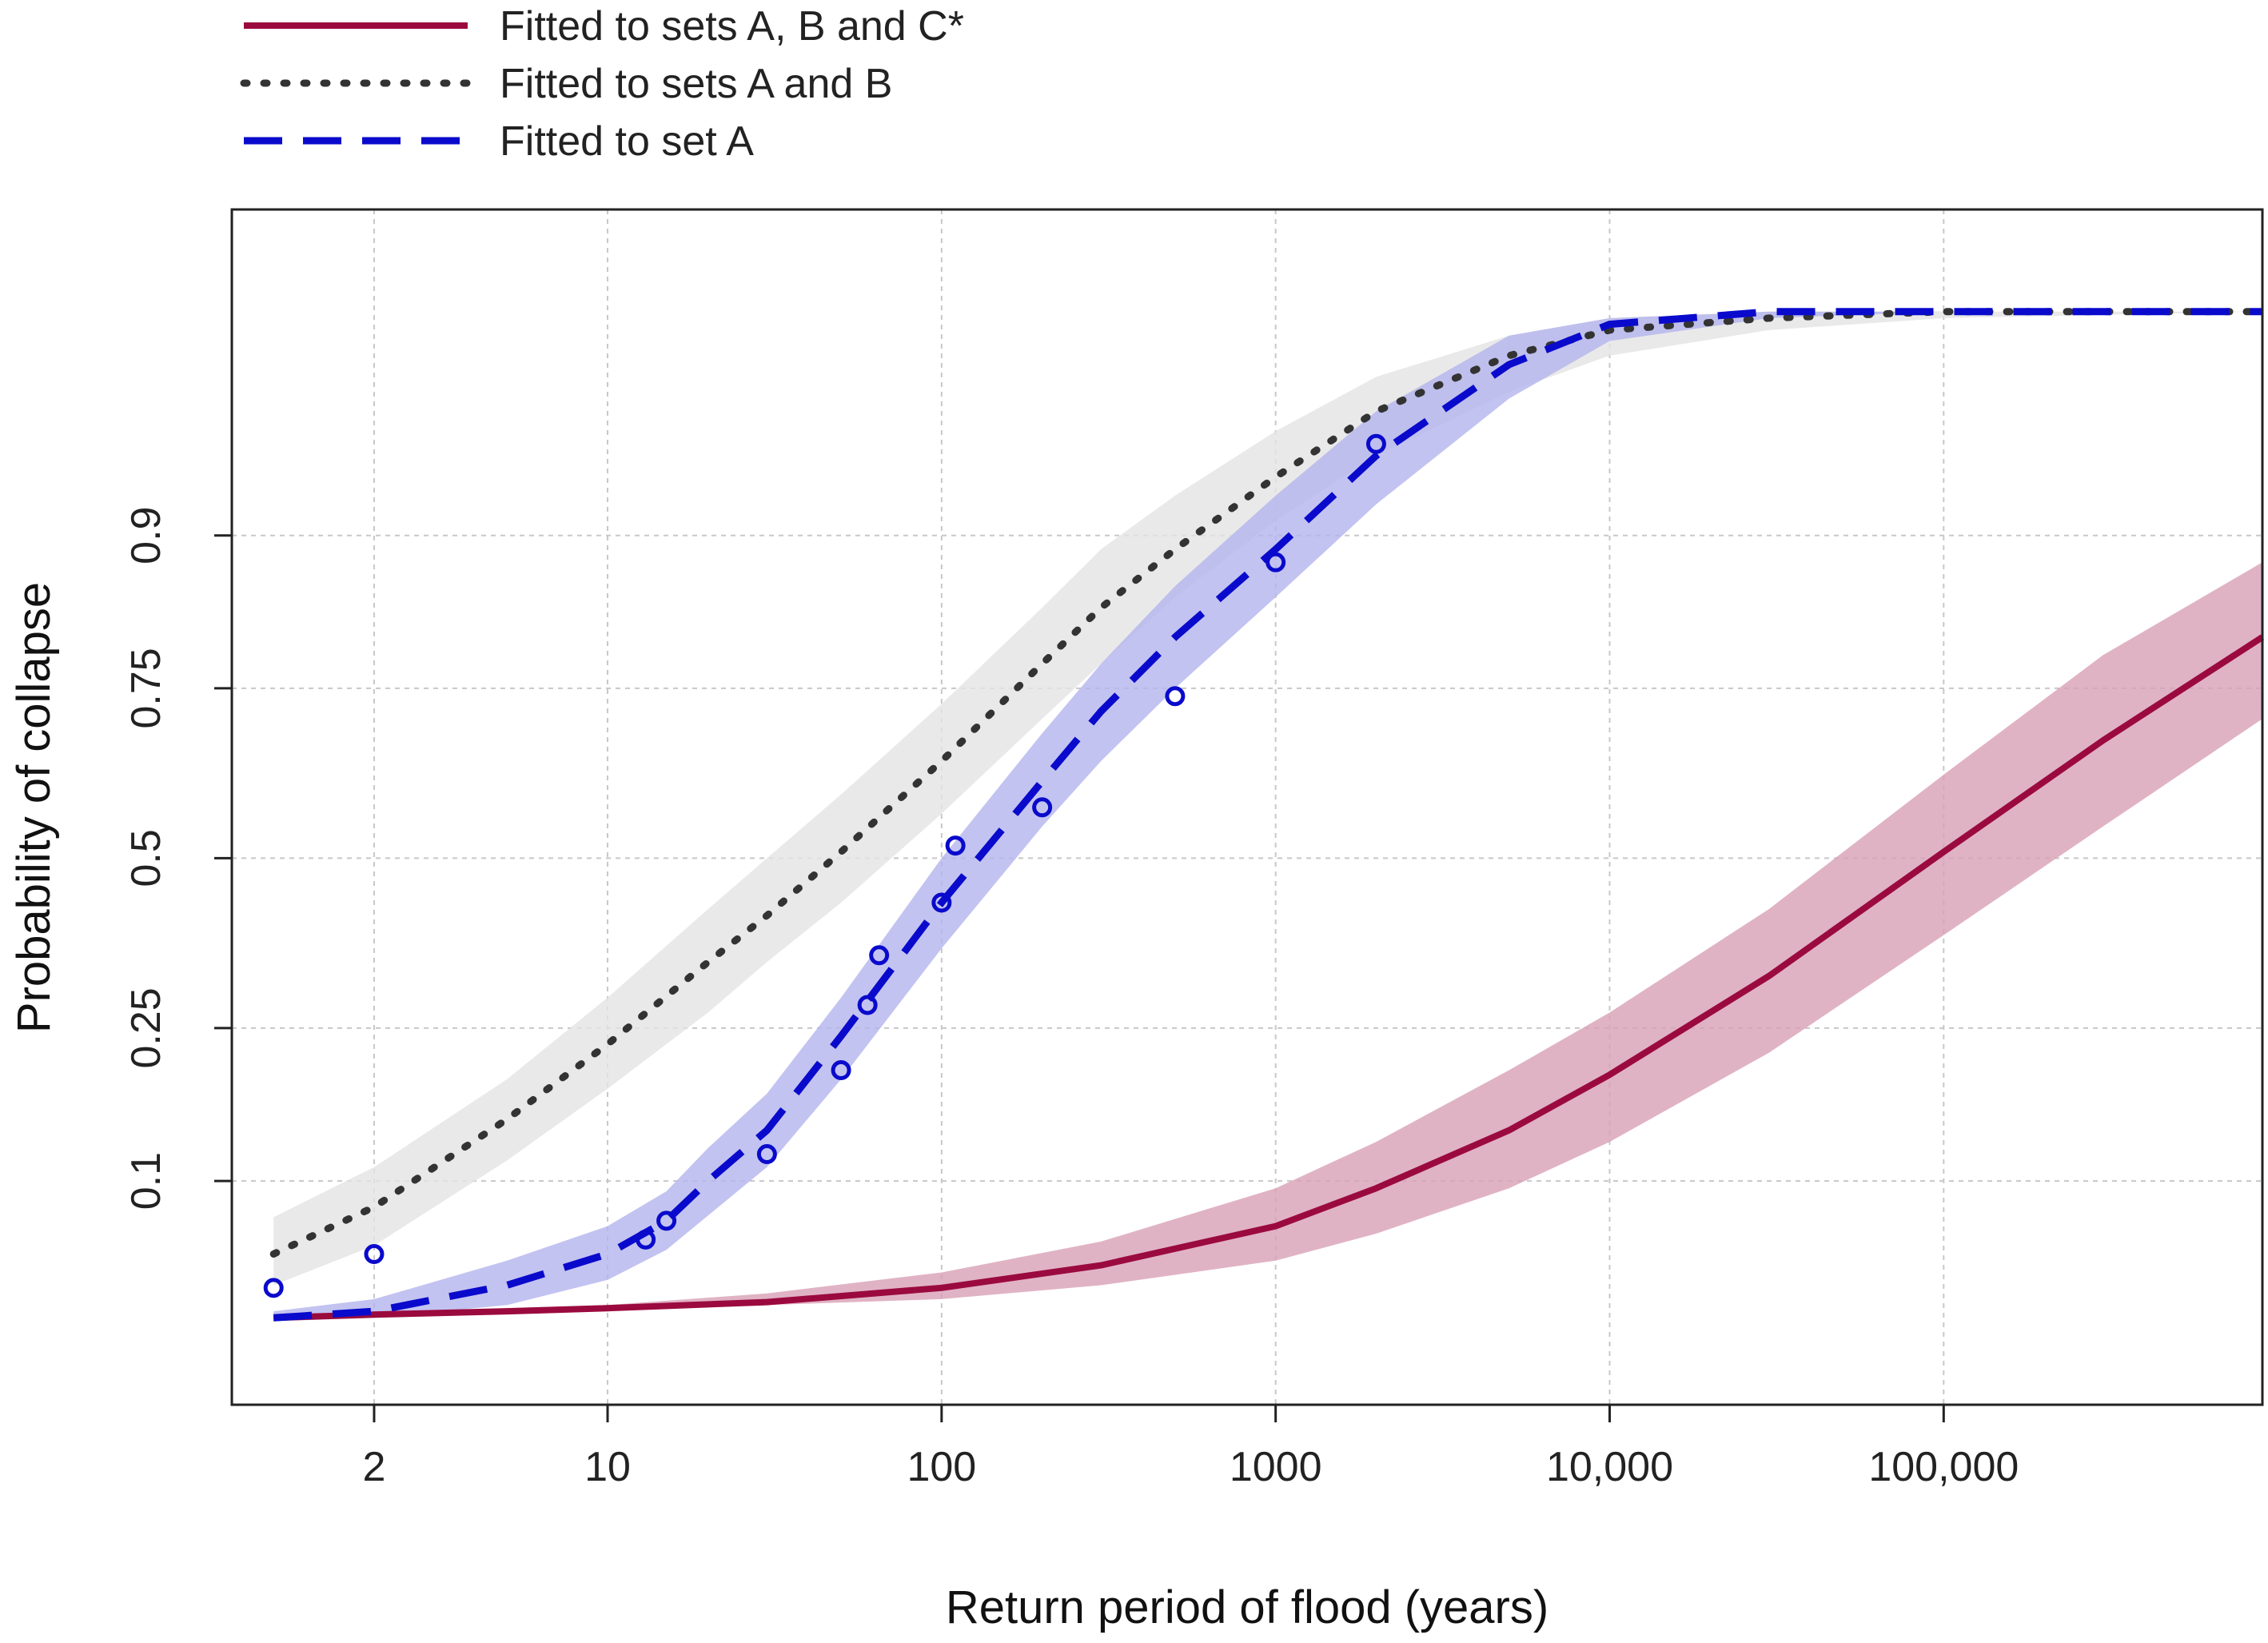  I want to click on x-tick-label-3: 1000, so click(1276, 1467).